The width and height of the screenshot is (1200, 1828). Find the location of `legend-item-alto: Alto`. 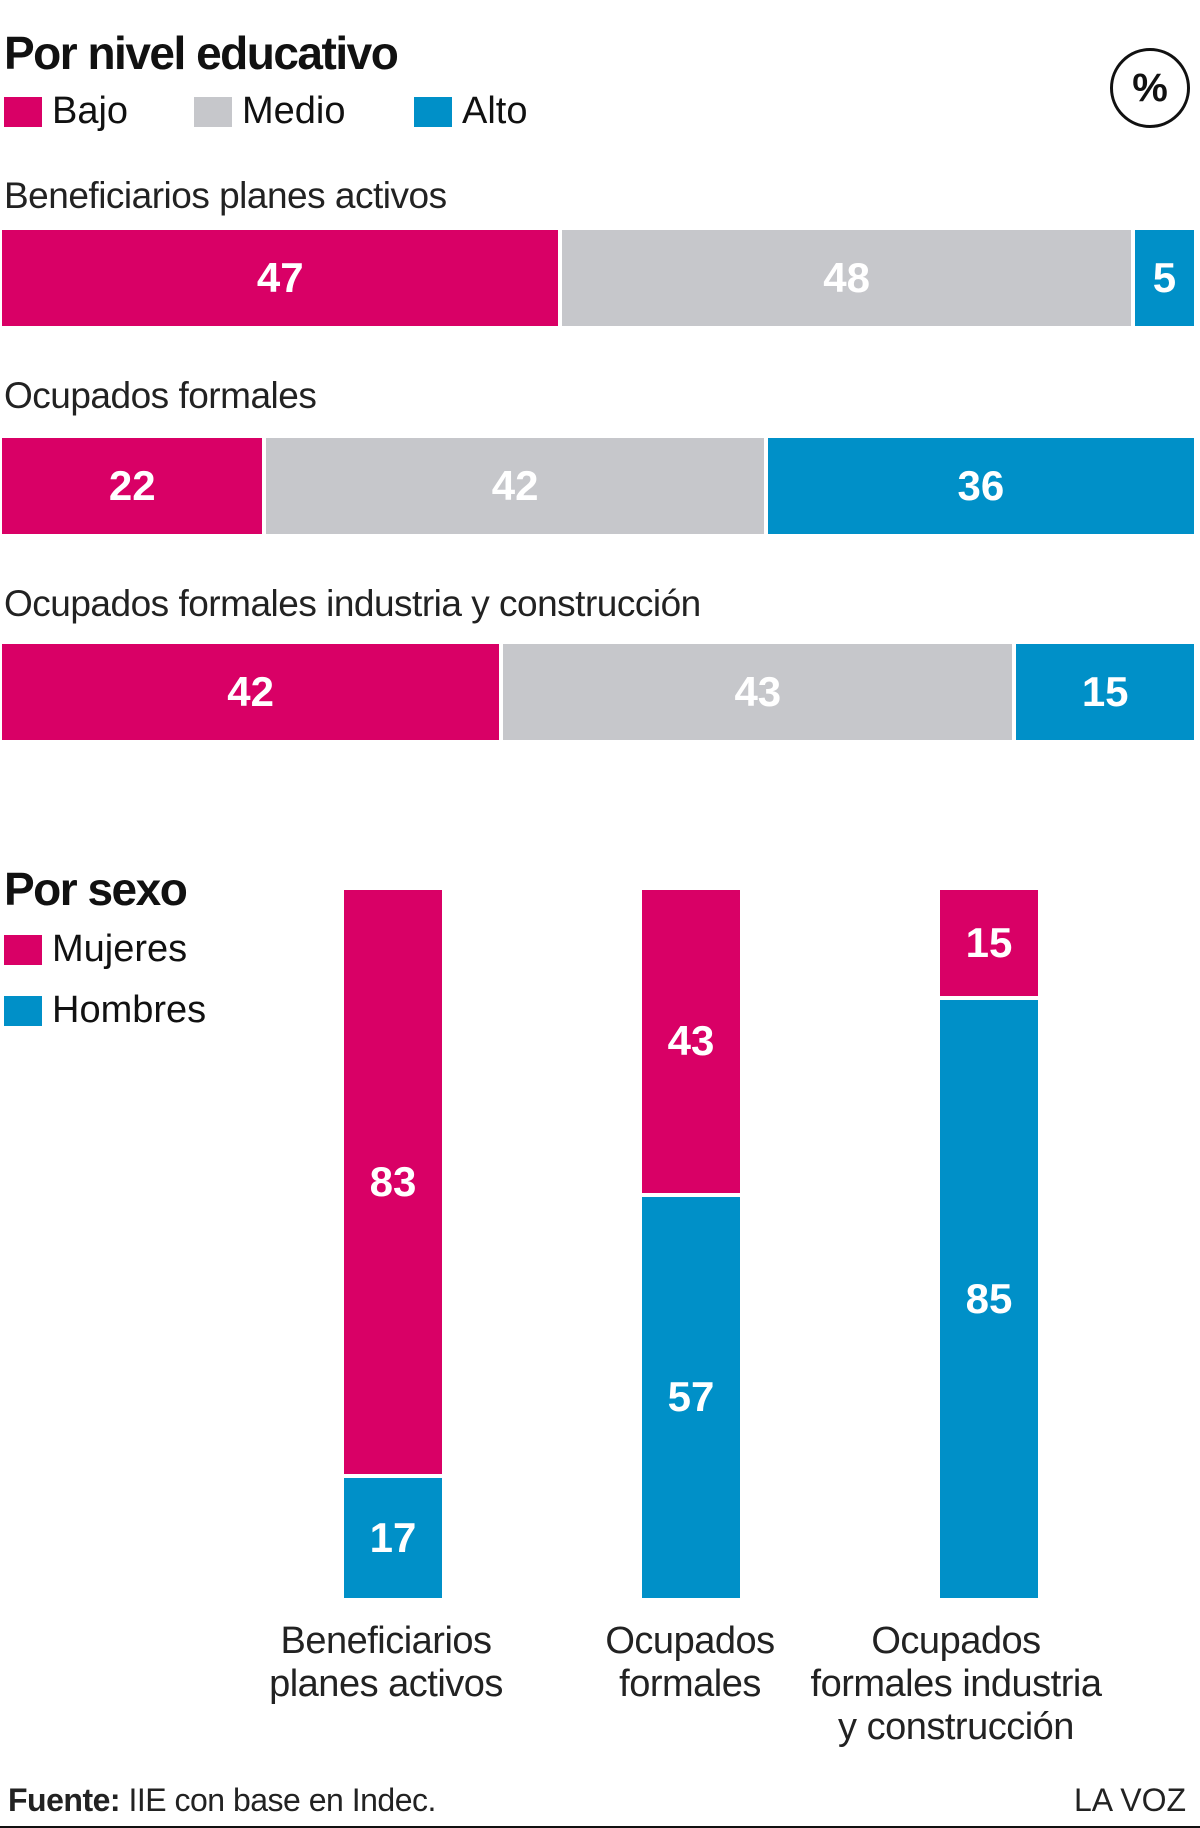

legend-item-alto: Alto is located at coordinates (470, 111).